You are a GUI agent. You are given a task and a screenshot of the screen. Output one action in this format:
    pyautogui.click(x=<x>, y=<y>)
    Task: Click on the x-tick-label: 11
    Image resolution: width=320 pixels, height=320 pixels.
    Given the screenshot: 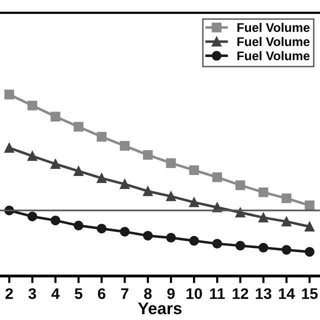 What is the action you would take?
    pyautogui.click(x=217, y=293)
    